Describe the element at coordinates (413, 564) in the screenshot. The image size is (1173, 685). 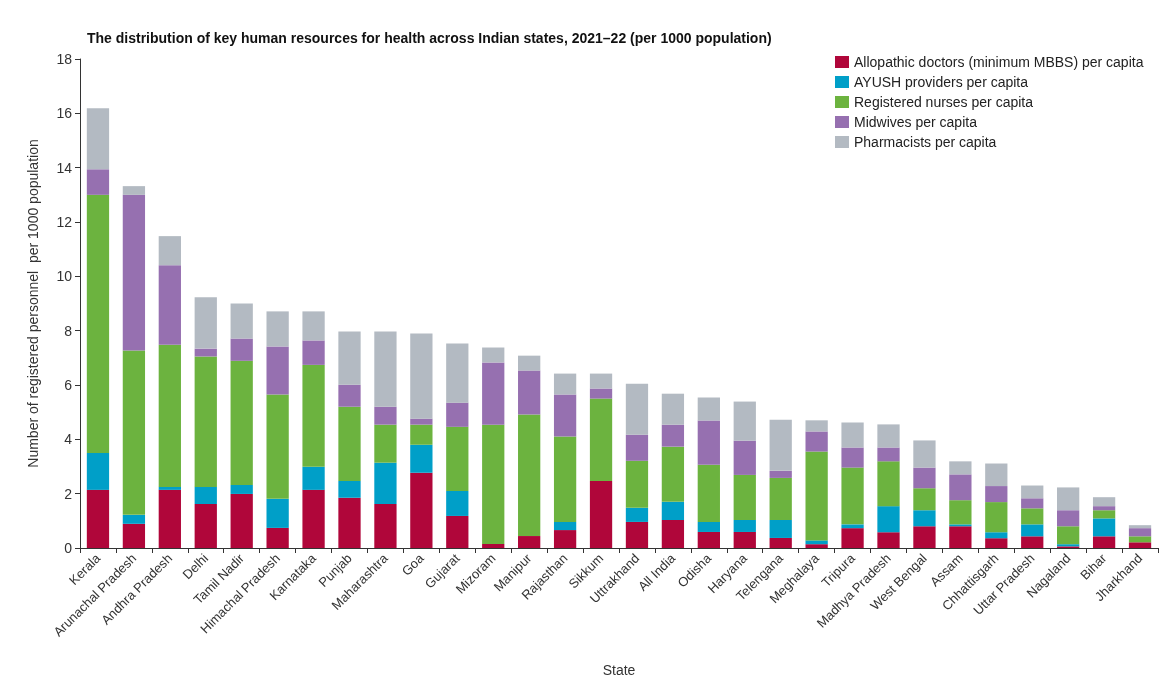
I see `x-tick-label: Goa` at that location.